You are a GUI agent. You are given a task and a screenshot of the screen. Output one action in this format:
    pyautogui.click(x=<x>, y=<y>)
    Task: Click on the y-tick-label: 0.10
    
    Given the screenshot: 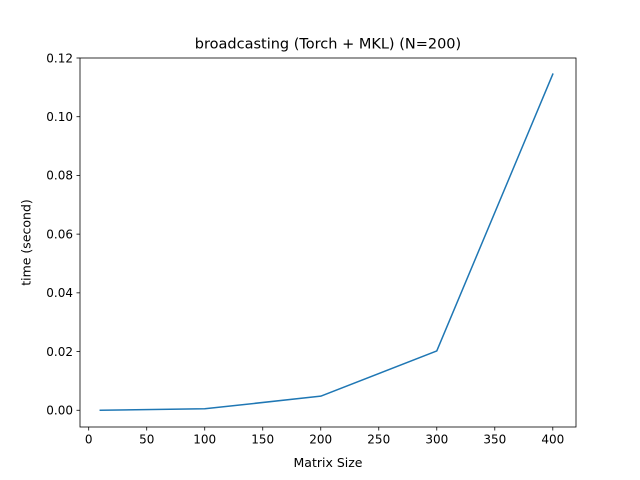 What is the action you would take?
    pyautogui.click(x=59, y=117)
    